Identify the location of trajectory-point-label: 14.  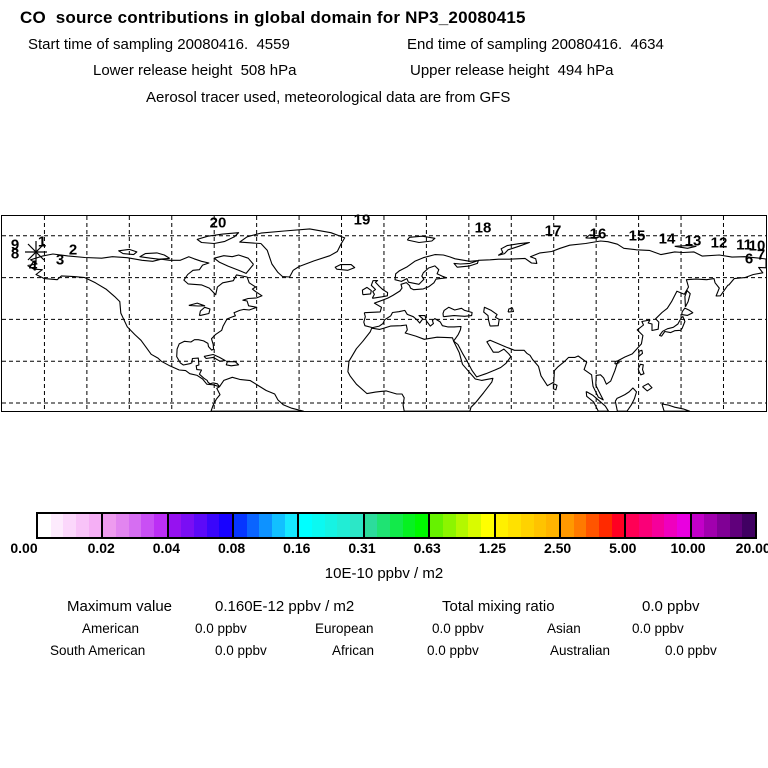
(667, 239).